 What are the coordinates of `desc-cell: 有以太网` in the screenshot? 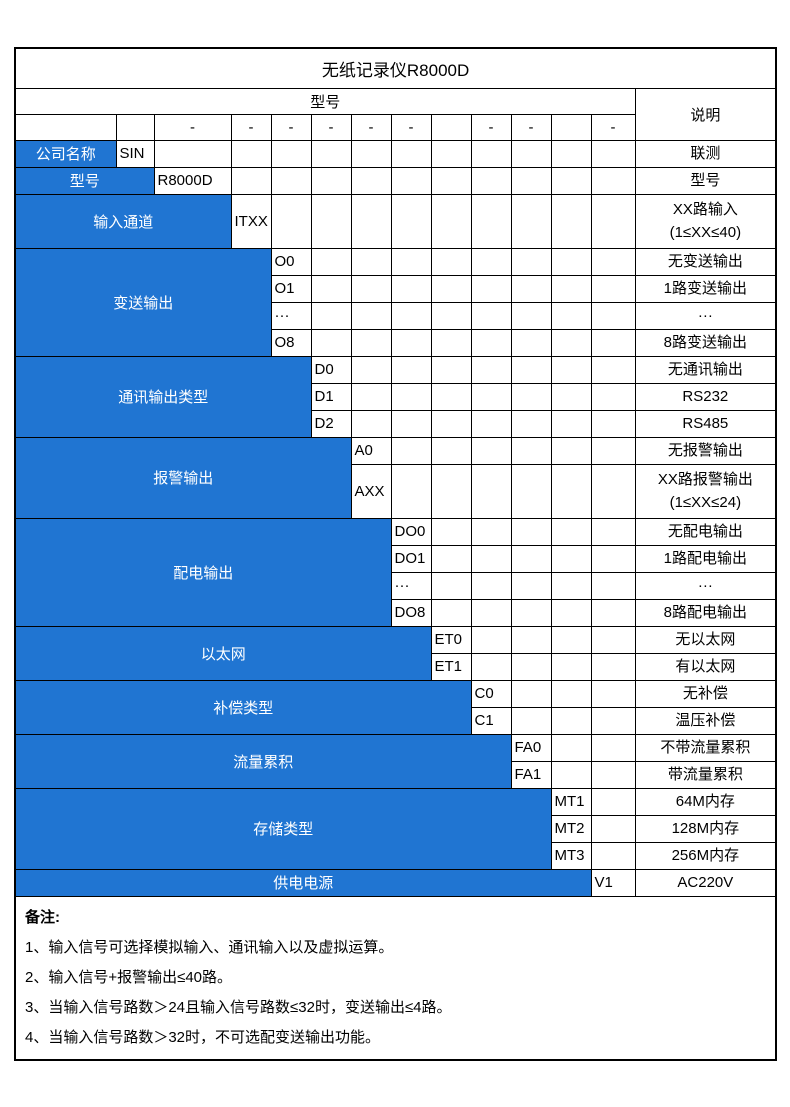 It's located at (705, 666).